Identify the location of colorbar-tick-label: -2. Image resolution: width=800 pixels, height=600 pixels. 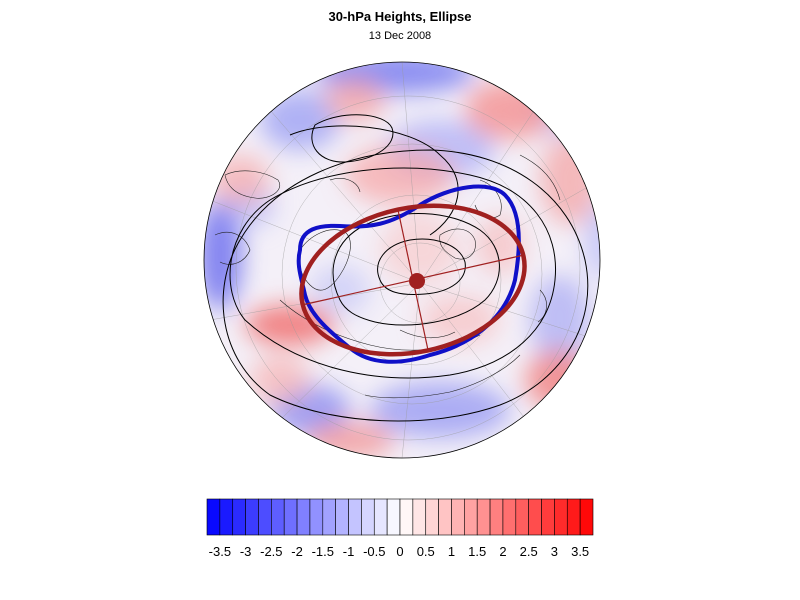
(297, 551).